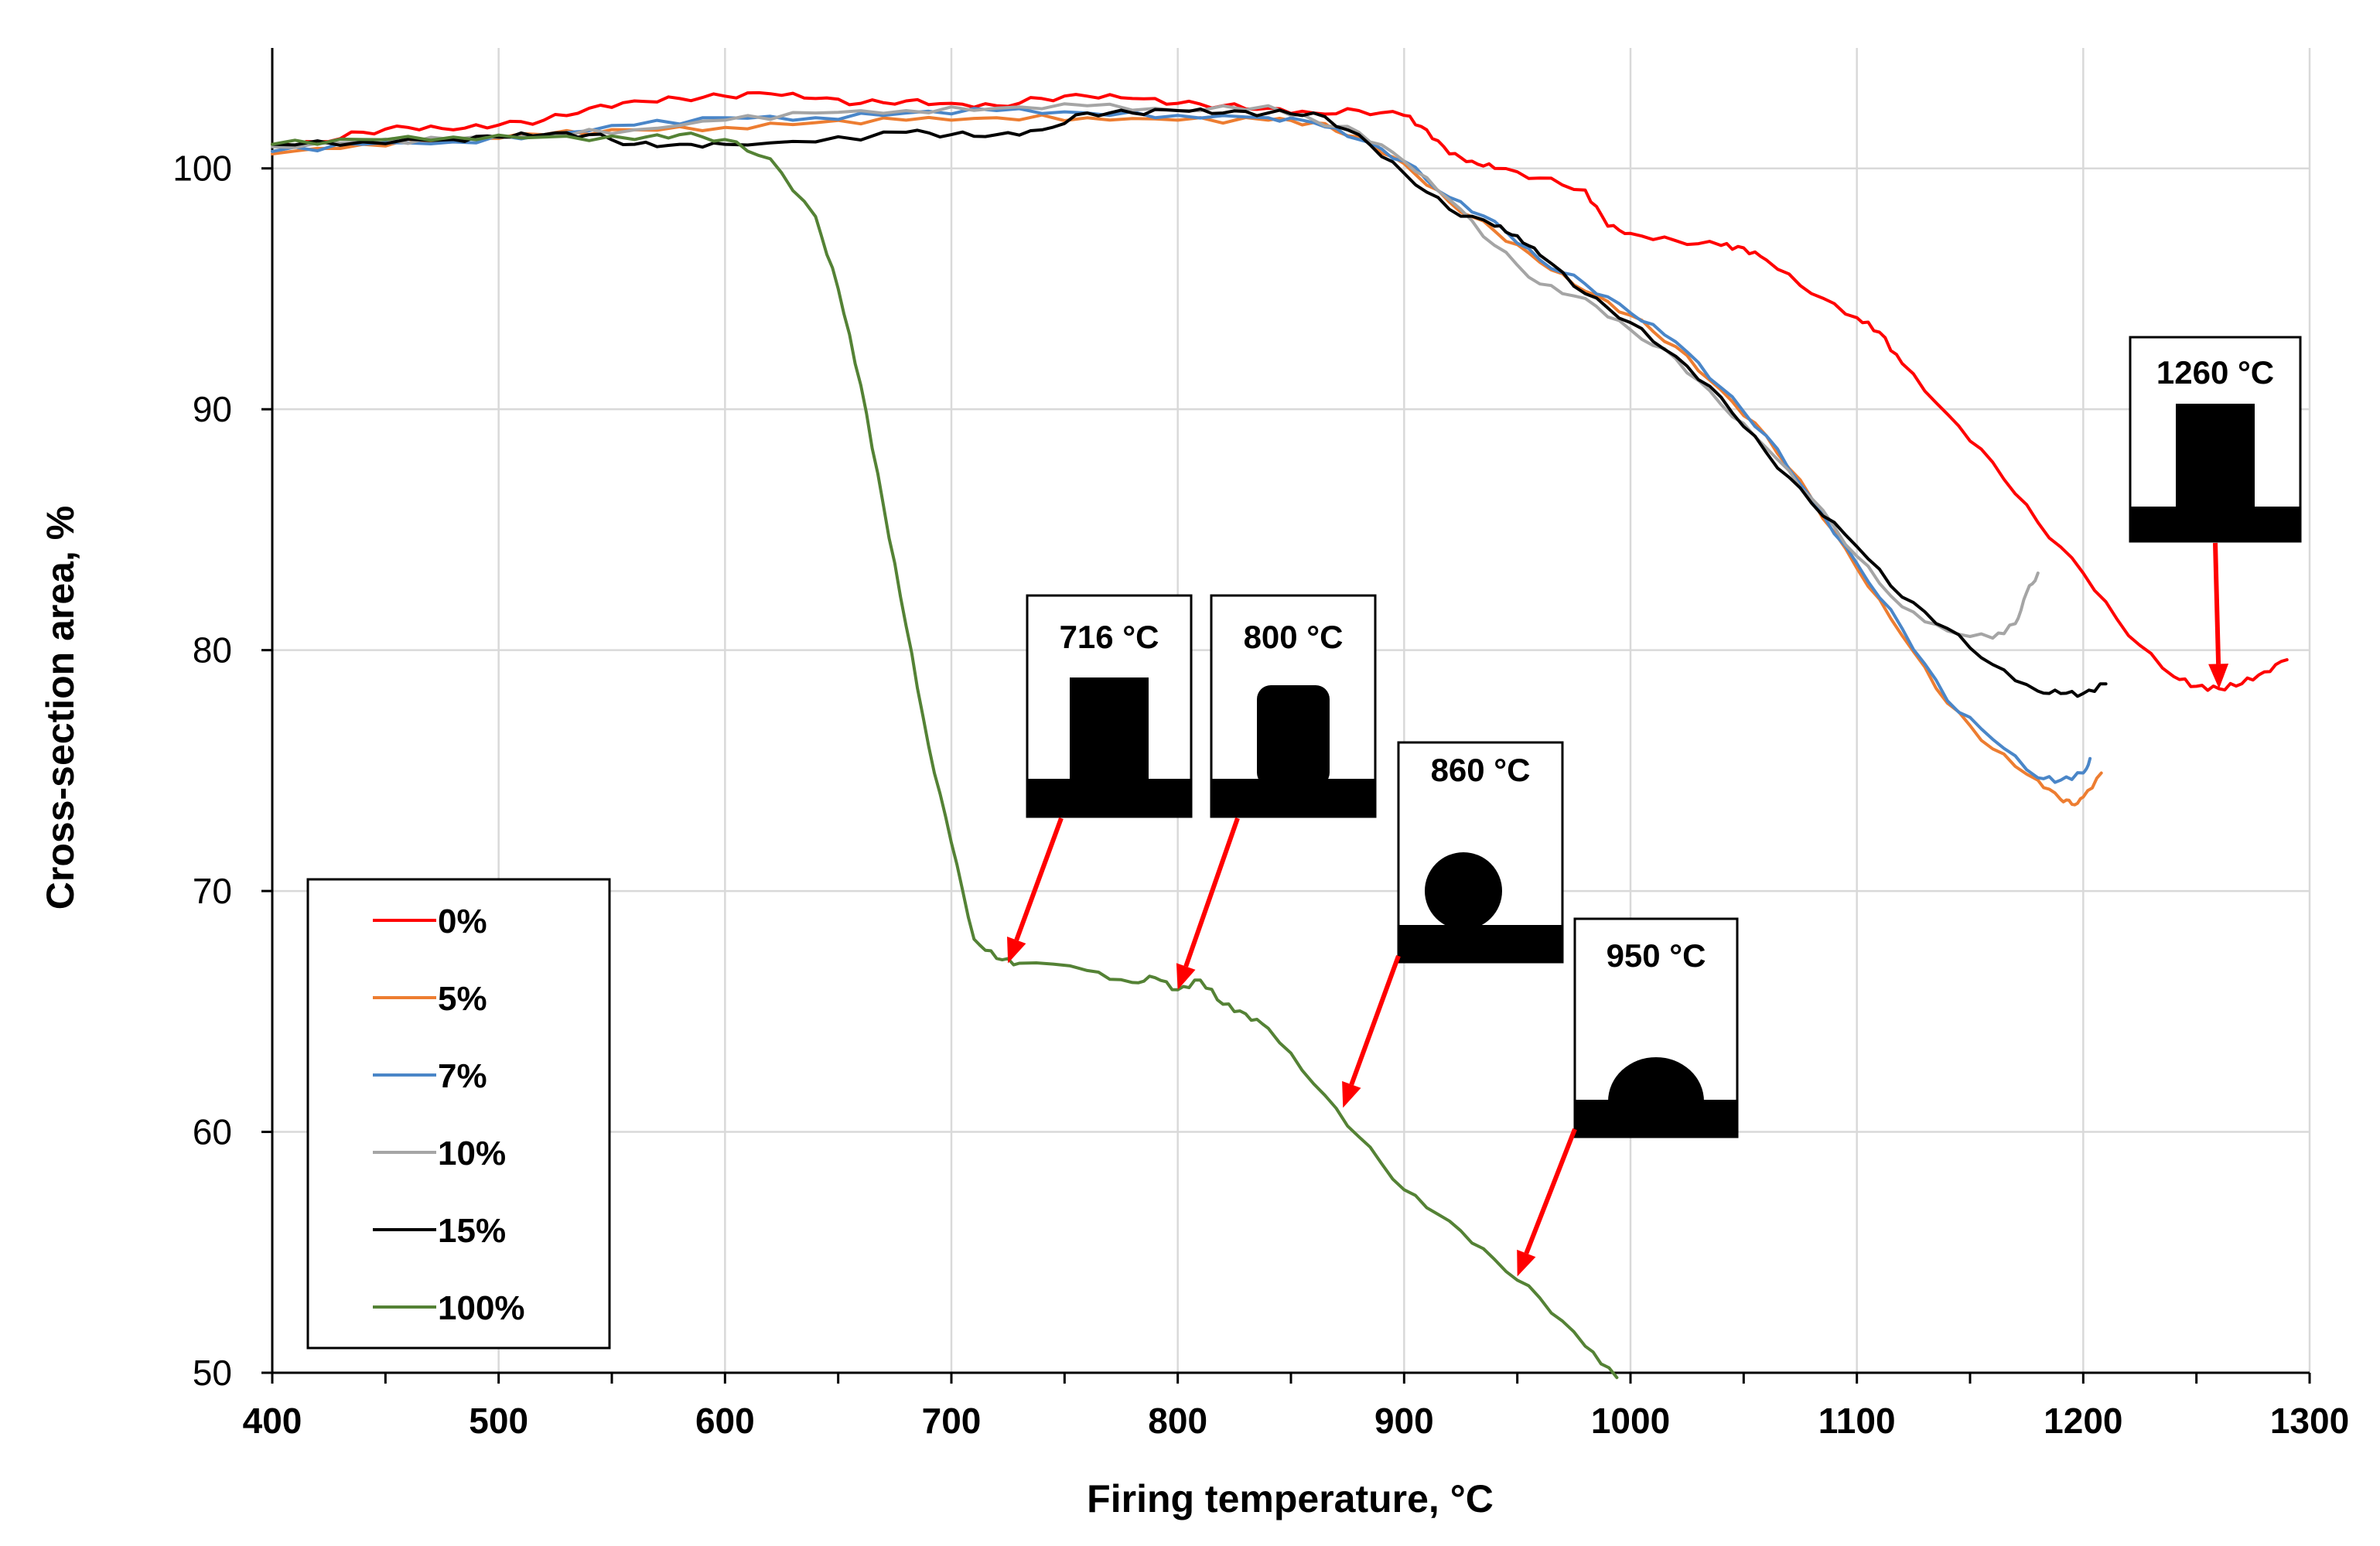 The width and height of the screenshot is (2380, 1546). What do you see at coordinates (213, 1132) in the screenshot?
I see `y-tick-label: 60` at bounding box center [213, 1132].